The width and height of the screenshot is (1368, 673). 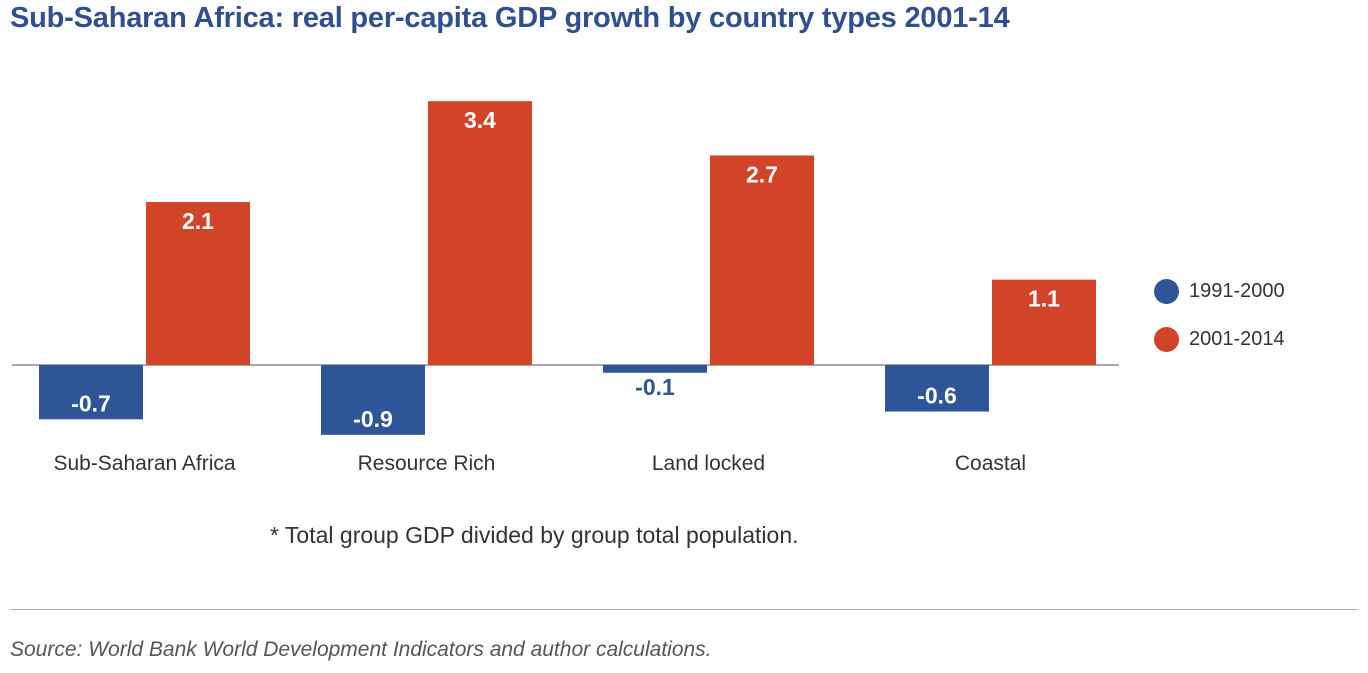 I want to click on category-label: Coastal, so click(x=990, y=463).